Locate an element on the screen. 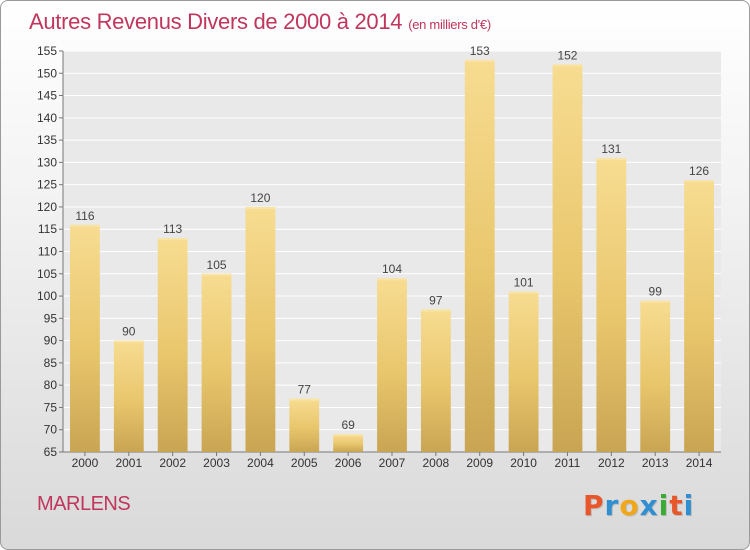 The width and height of the screenshot is (750, 550). x-tick-label: 2006 is located at coordinates (348, 463).